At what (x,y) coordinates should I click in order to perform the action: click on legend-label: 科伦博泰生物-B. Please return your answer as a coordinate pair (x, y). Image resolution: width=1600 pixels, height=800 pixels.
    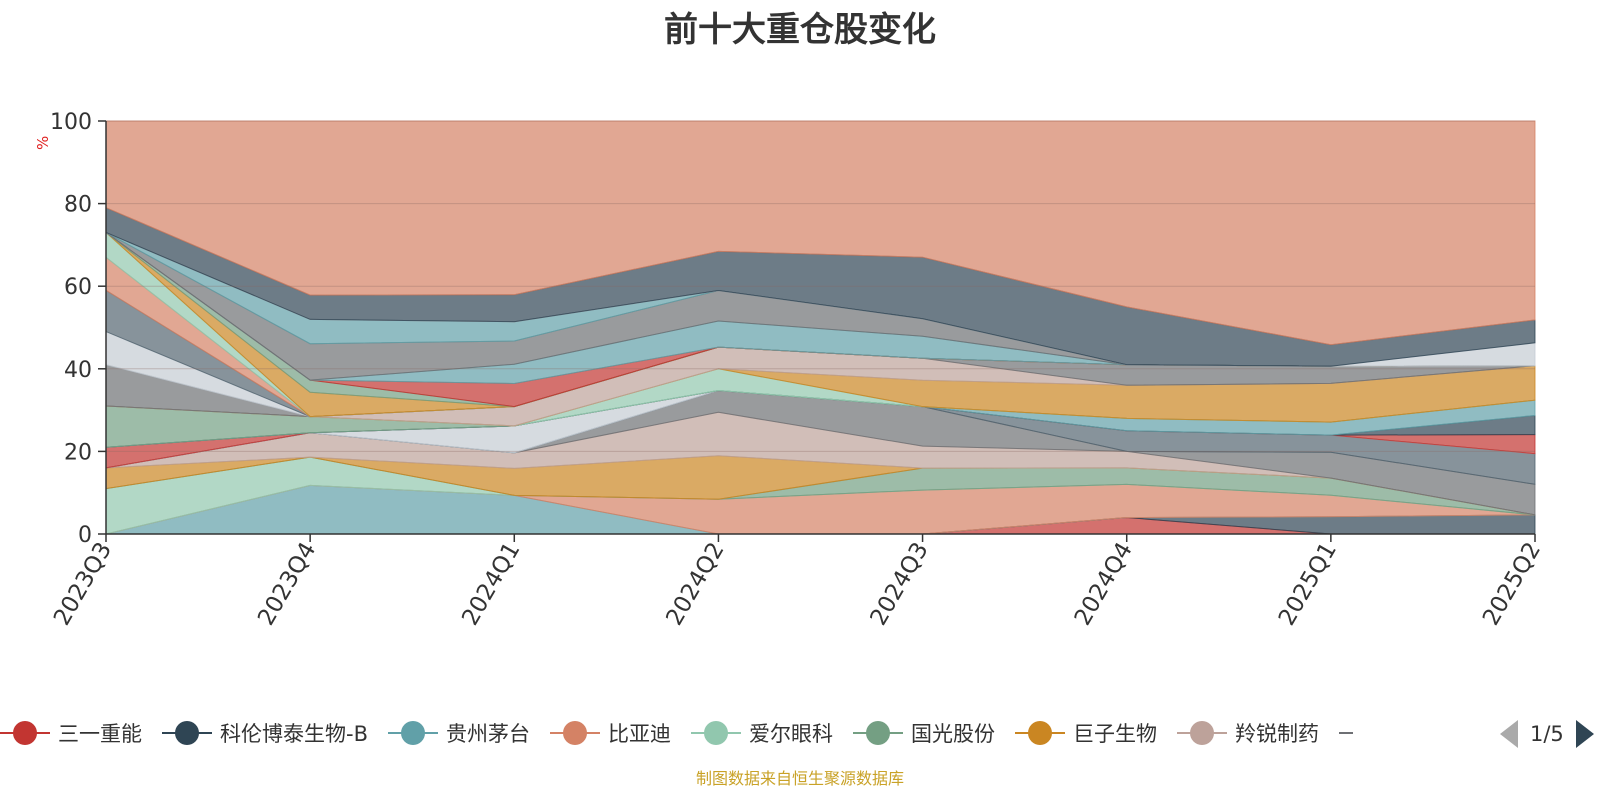
    Looking at the image, I should click on (294, 734).